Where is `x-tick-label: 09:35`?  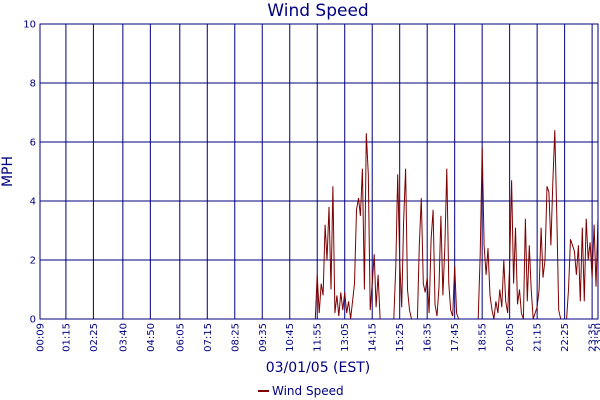 x-tick-label: 09:35 is located at coordinates (263, 337).